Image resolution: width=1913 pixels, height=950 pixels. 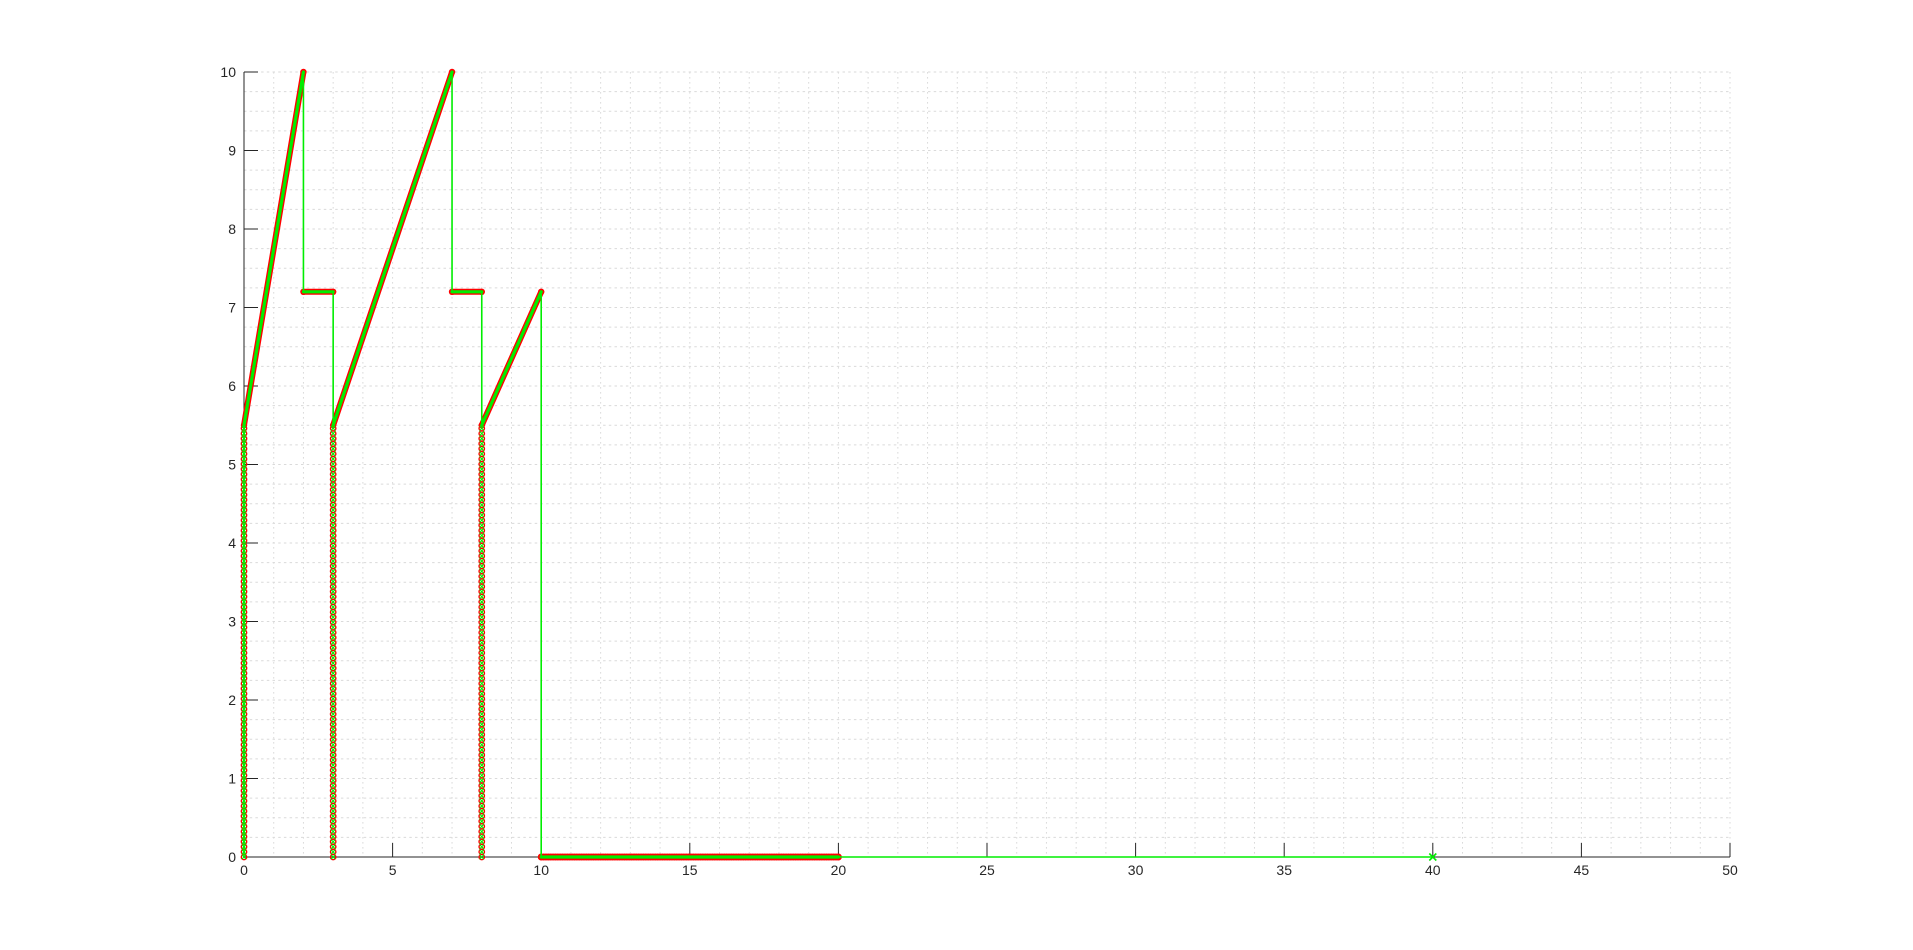 I want to click on x-tick-label: 35, so click(x=1284, y=870).